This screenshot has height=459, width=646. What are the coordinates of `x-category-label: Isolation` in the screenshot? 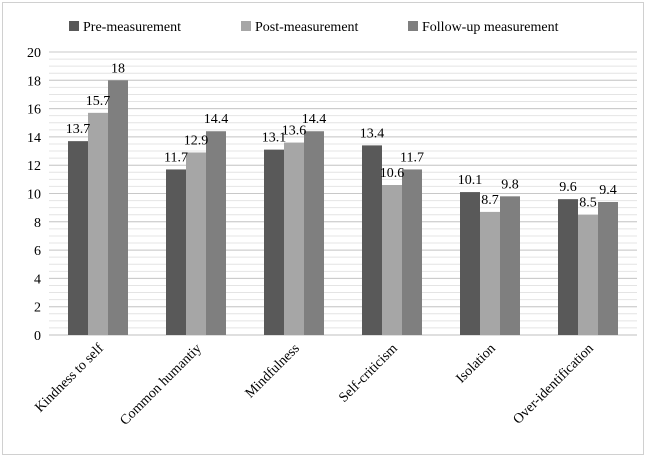 It's located at (476, 363).